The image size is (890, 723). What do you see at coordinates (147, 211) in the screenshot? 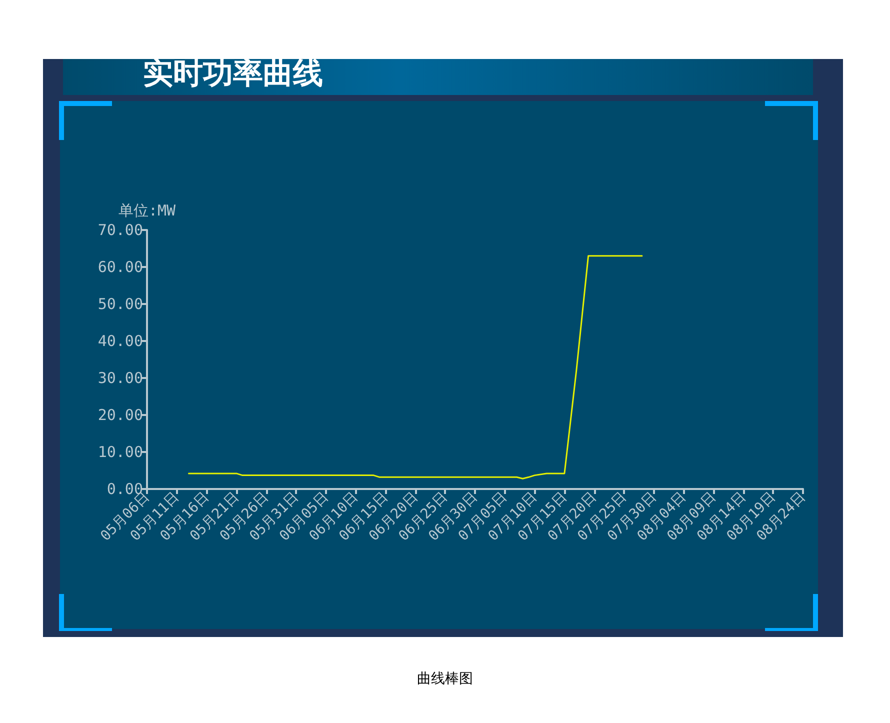
I see `y-axis-title: 单位:MW` at bounding box center [147, 211].